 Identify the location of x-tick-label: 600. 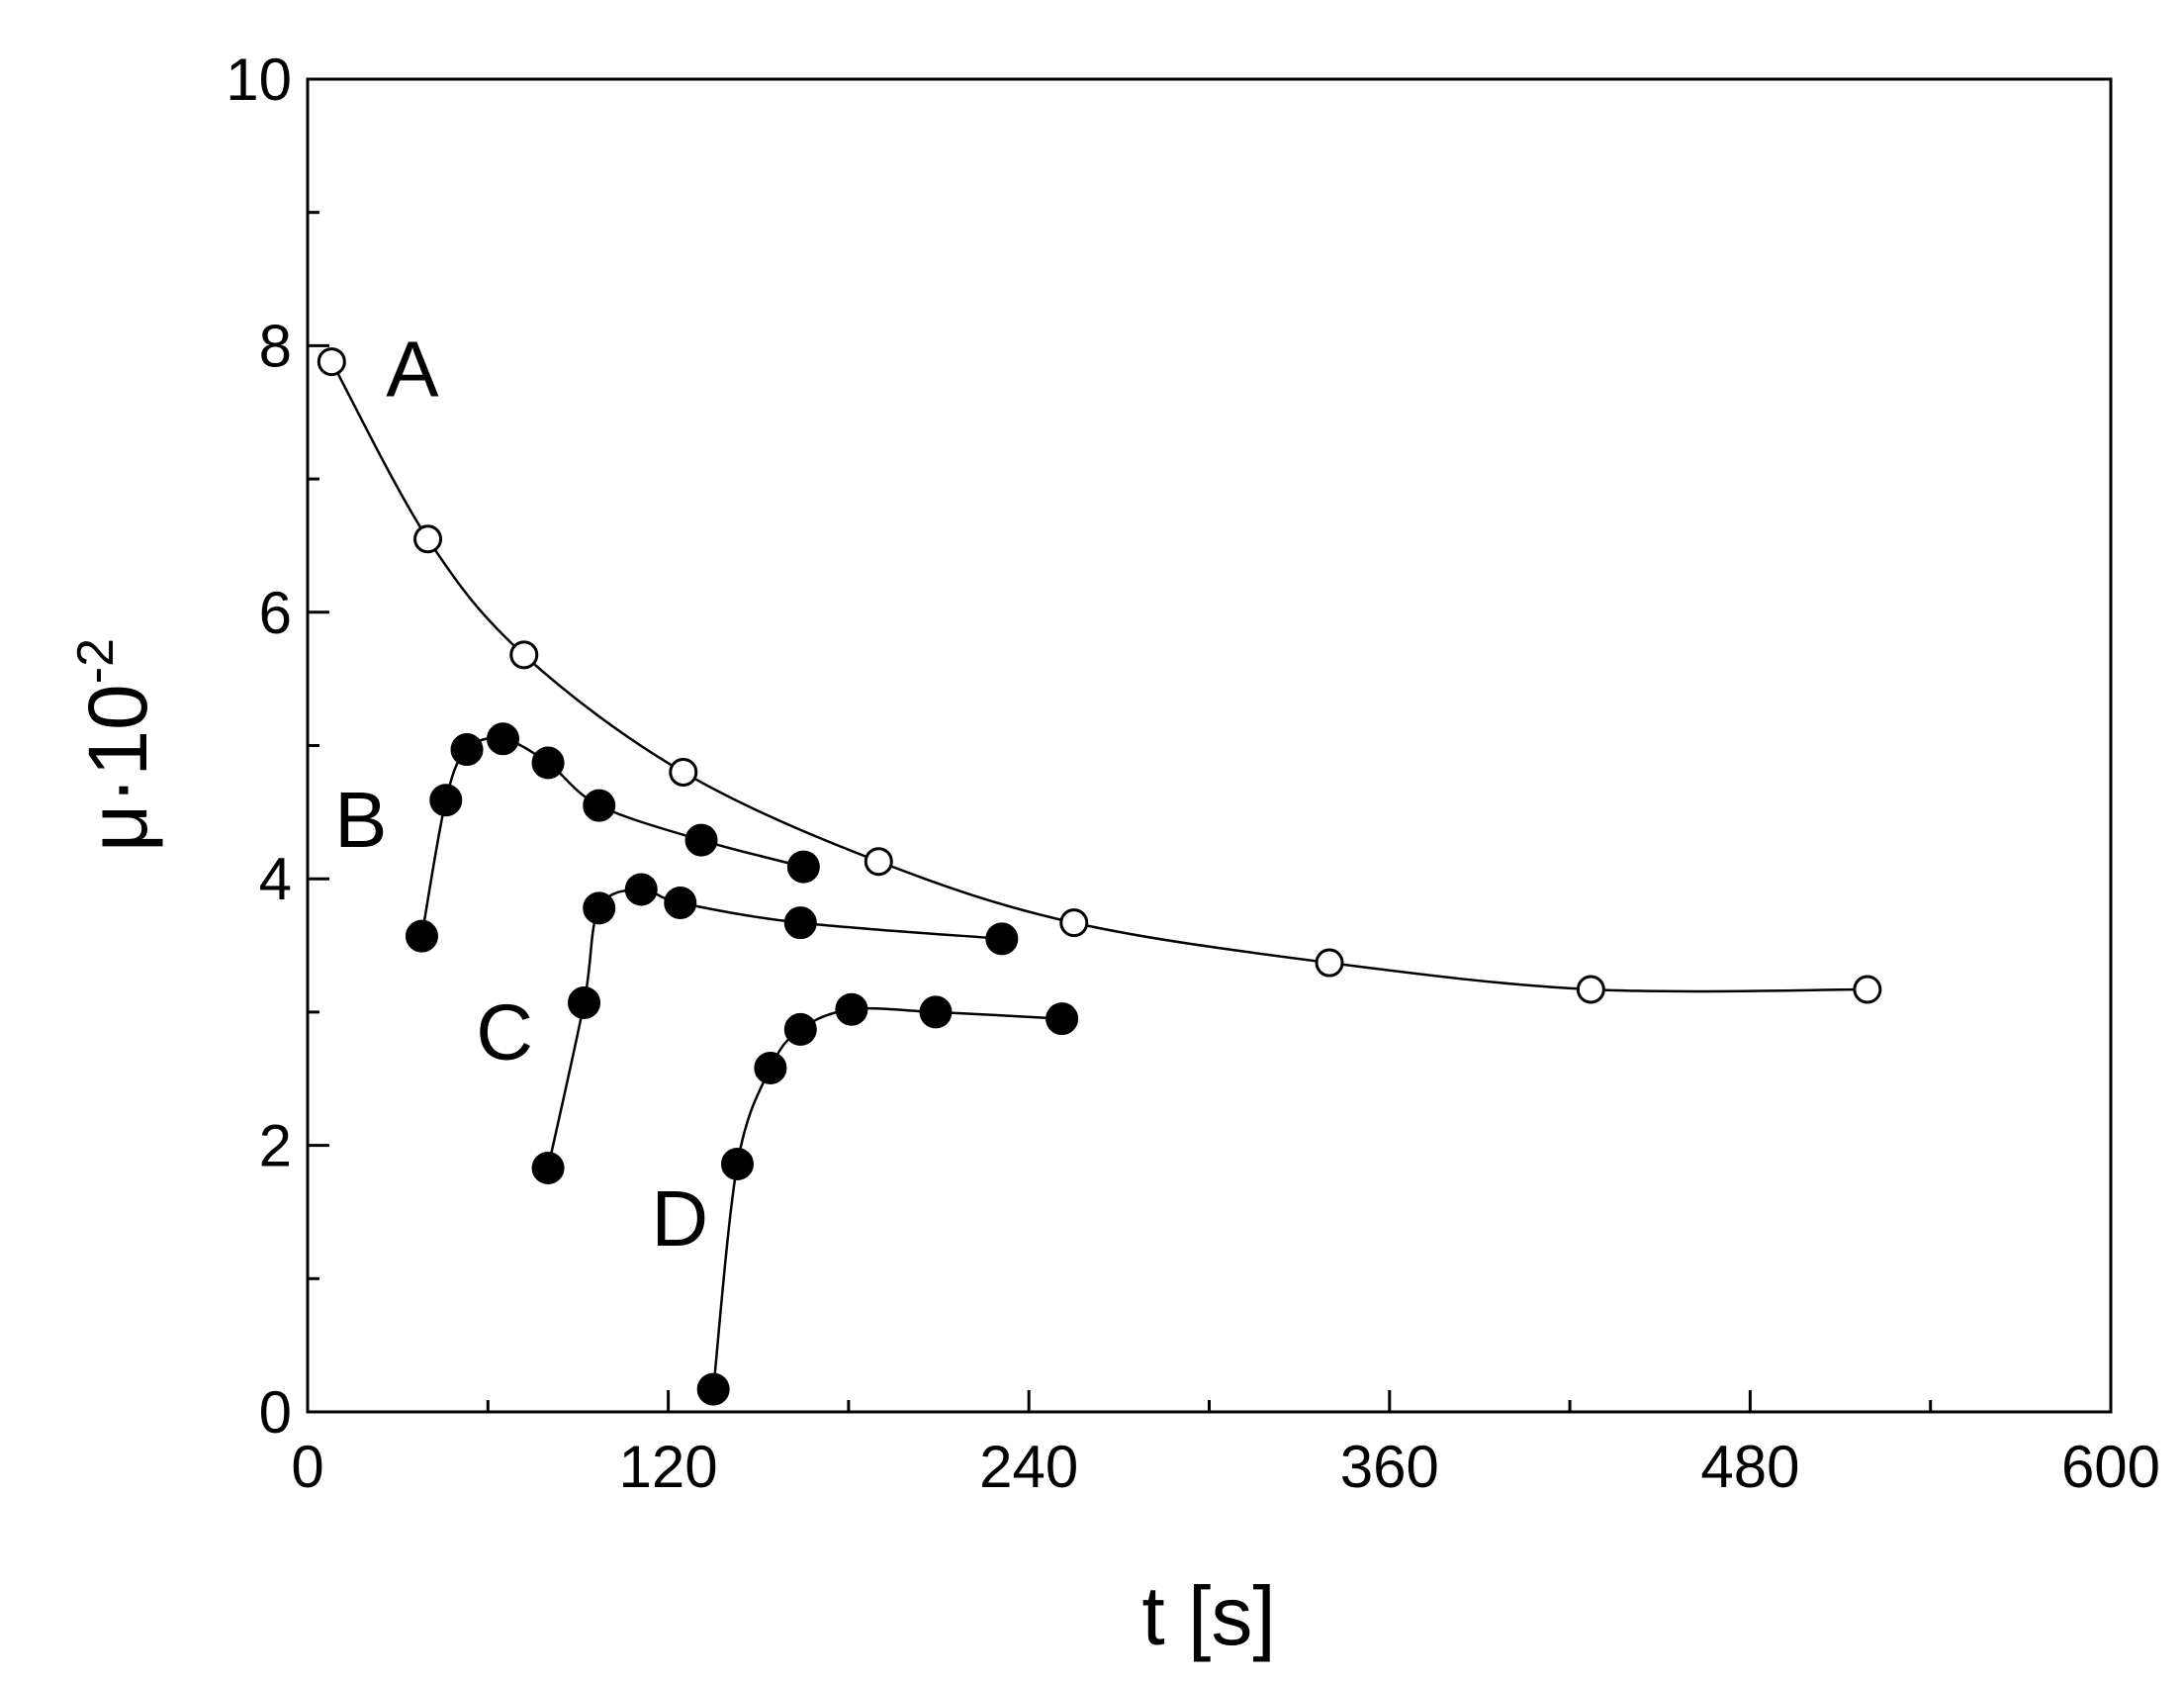
(2110, 1467).